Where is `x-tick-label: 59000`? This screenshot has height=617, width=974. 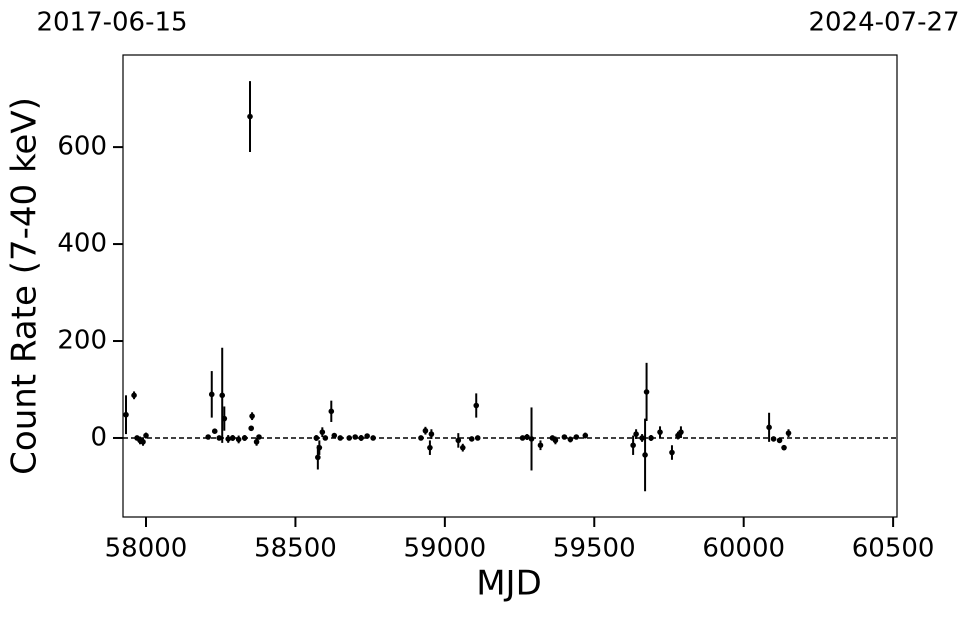
x-tick-label: 59000 is located at coordinates (444, 549).